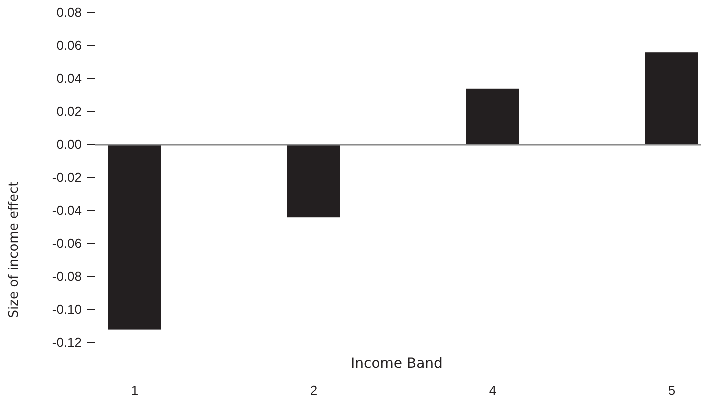 This screenshot has width=701, height=402. What do you see at coordinates (69, 112) in the screenshot?
I see `y-tick-label: 0.02` at bounding box center [69, 112].